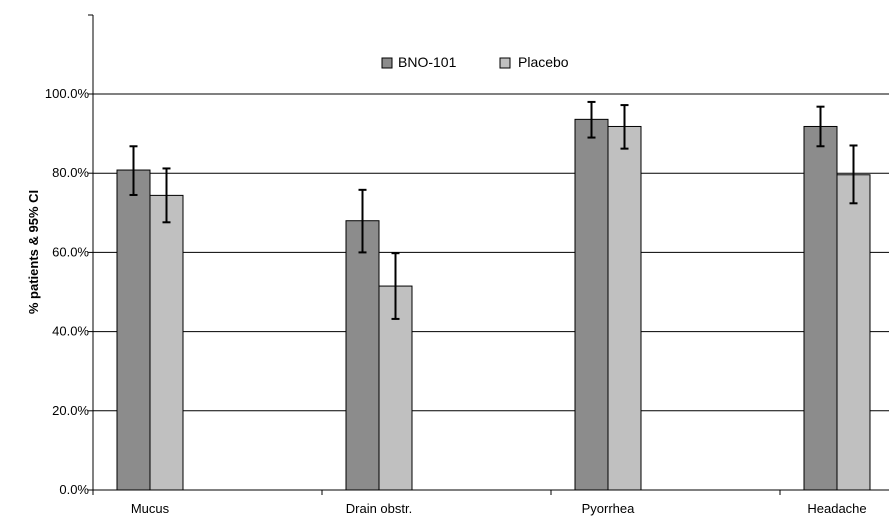 This screenshot has width=890, height=518. I want to click on error-bar-placebo-pyorrhea, so click(624, 127).